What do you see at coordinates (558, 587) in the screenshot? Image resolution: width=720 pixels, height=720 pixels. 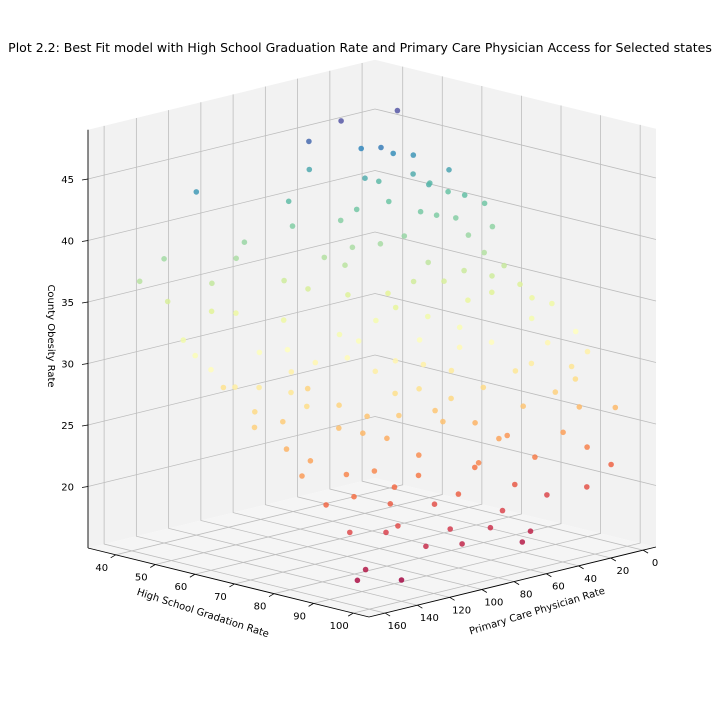 I see `y-tick-label: 60` at bounding box center [558, 587].